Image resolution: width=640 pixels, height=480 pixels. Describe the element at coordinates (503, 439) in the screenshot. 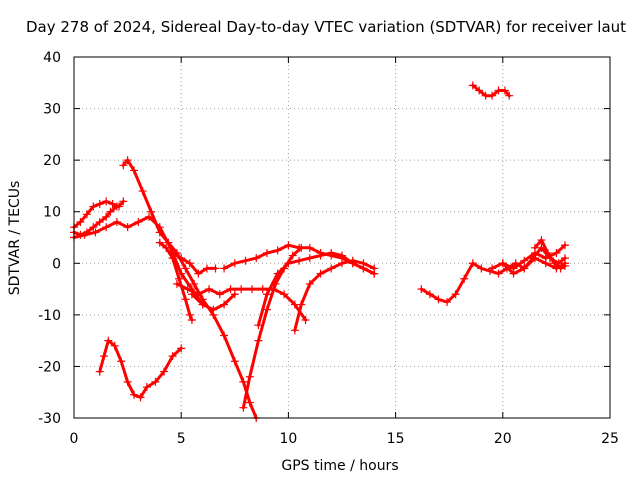

I see `x-tick-label: 20` at that location.